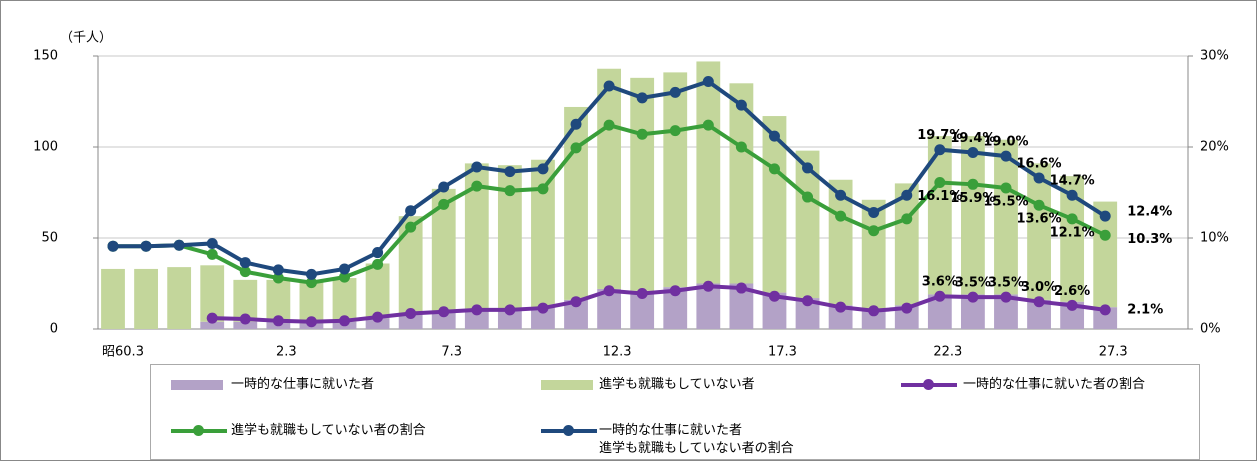  I want to click on x-tick-label: 22.3, so click(947, 352).